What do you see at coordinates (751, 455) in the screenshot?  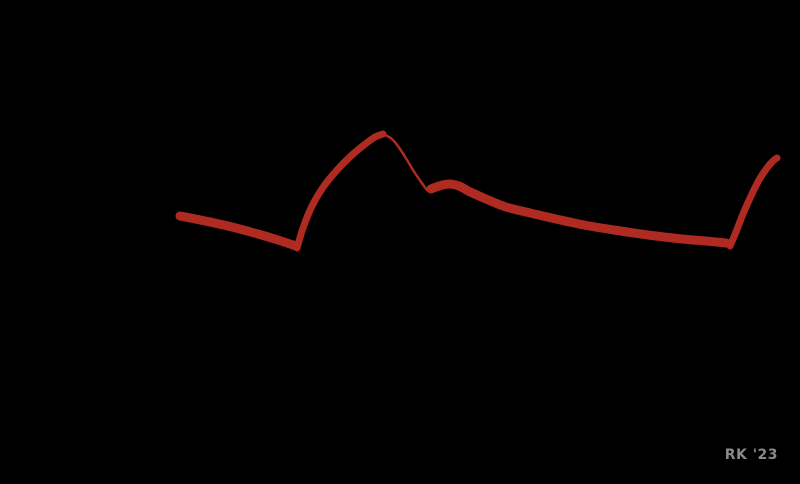 I see `artist-signature: RK '23` at bounding box center [751, 455].